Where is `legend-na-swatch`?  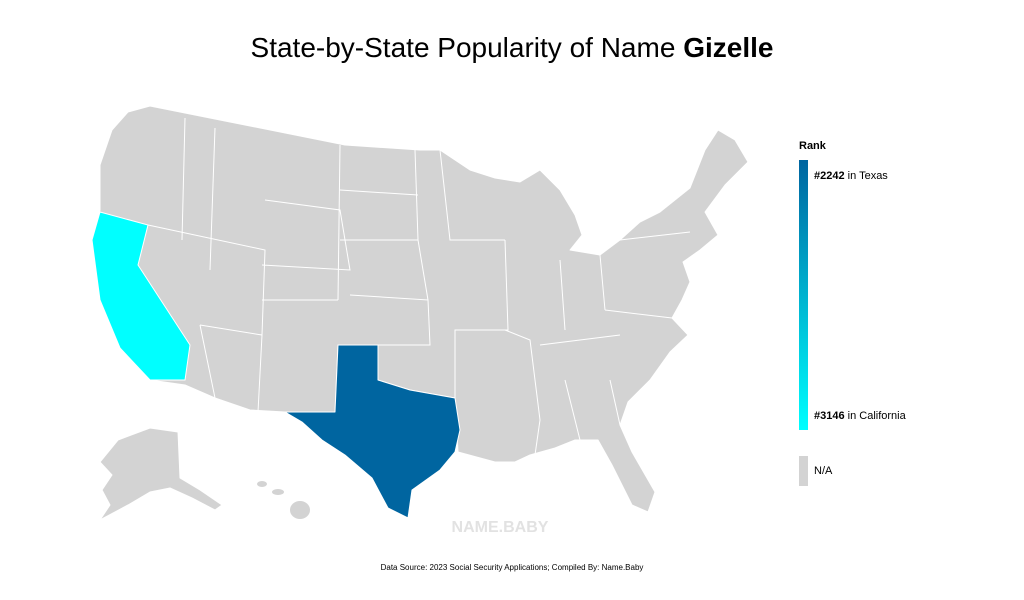
legend-na-swatch is located at coordinates (803, 471).